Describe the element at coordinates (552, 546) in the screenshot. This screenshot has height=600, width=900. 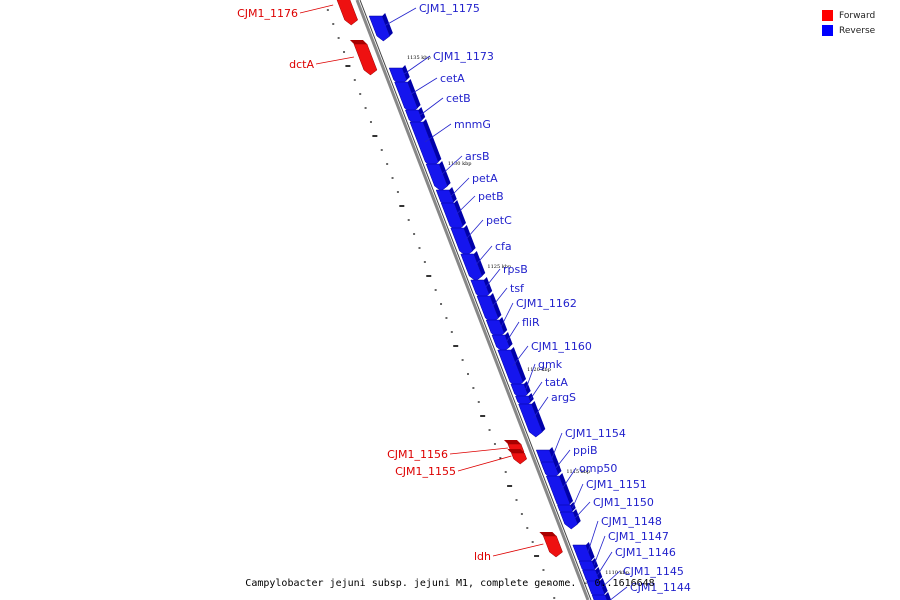
I see `gene-arrow-ldh` at that location.